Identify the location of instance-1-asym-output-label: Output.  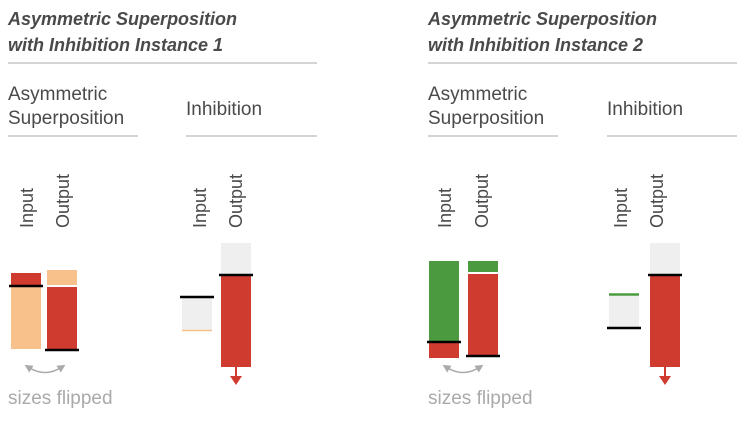
(63, 201).